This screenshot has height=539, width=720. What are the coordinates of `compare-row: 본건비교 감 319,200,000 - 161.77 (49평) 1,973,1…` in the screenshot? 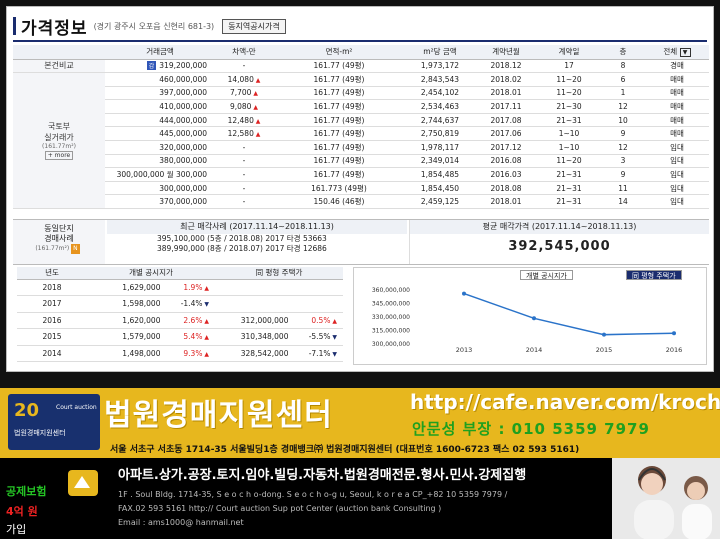 It's located at (361, 66).